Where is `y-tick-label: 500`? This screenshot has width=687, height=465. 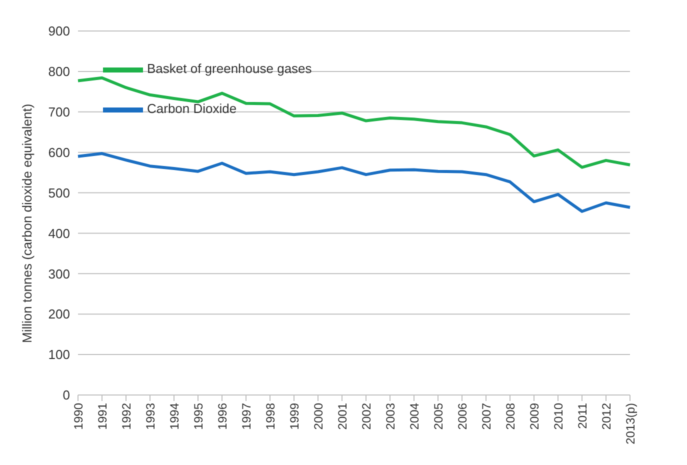
y-tick-label: 500 is located at coordinates (59, 192).